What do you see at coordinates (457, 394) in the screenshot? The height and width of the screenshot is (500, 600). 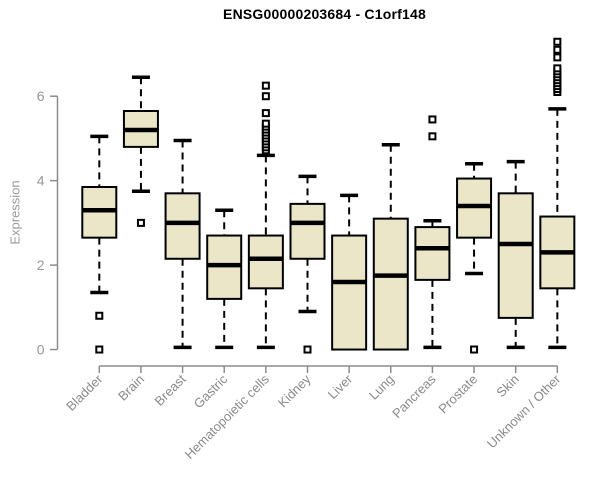 I see `x-category-label: Prostate` at bounding box center [457, 394].